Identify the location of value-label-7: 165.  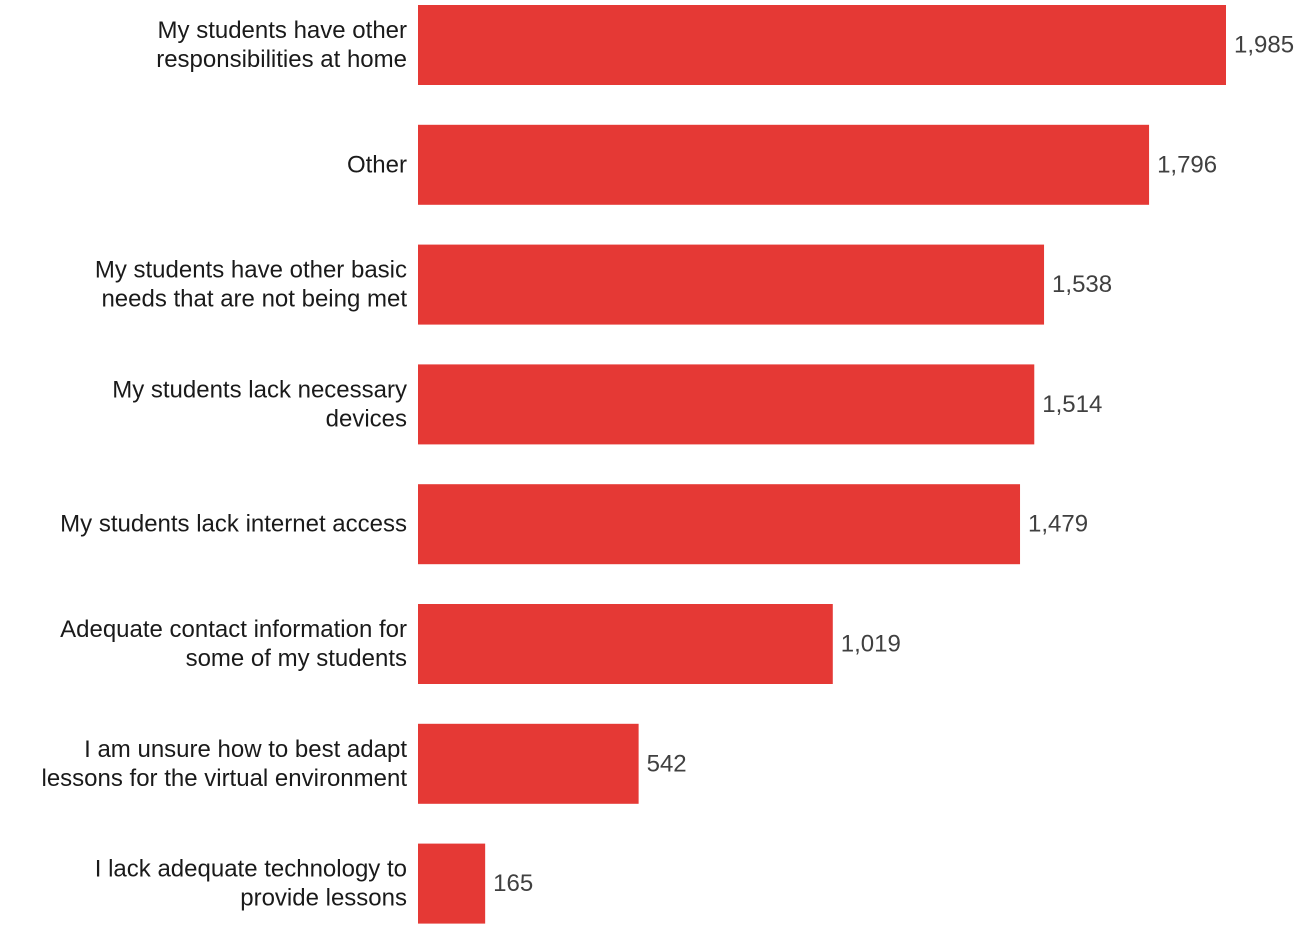
(513, 883).